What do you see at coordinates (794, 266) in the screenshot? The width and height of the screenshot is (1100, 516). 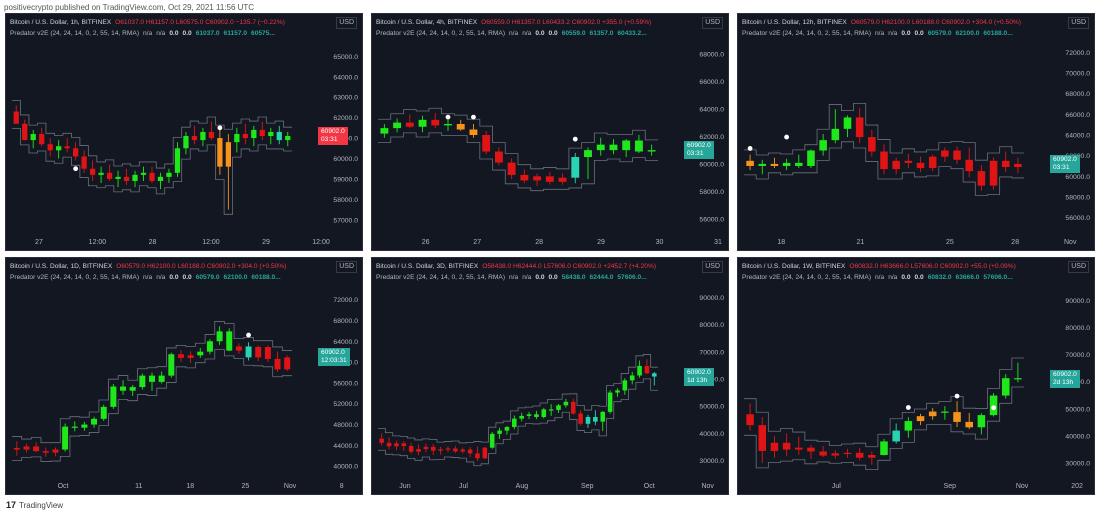 I see `symbol-title: Bitcoin / U.S. Dollar, 1W, BITFINEX` at bounding box center [794, 266].